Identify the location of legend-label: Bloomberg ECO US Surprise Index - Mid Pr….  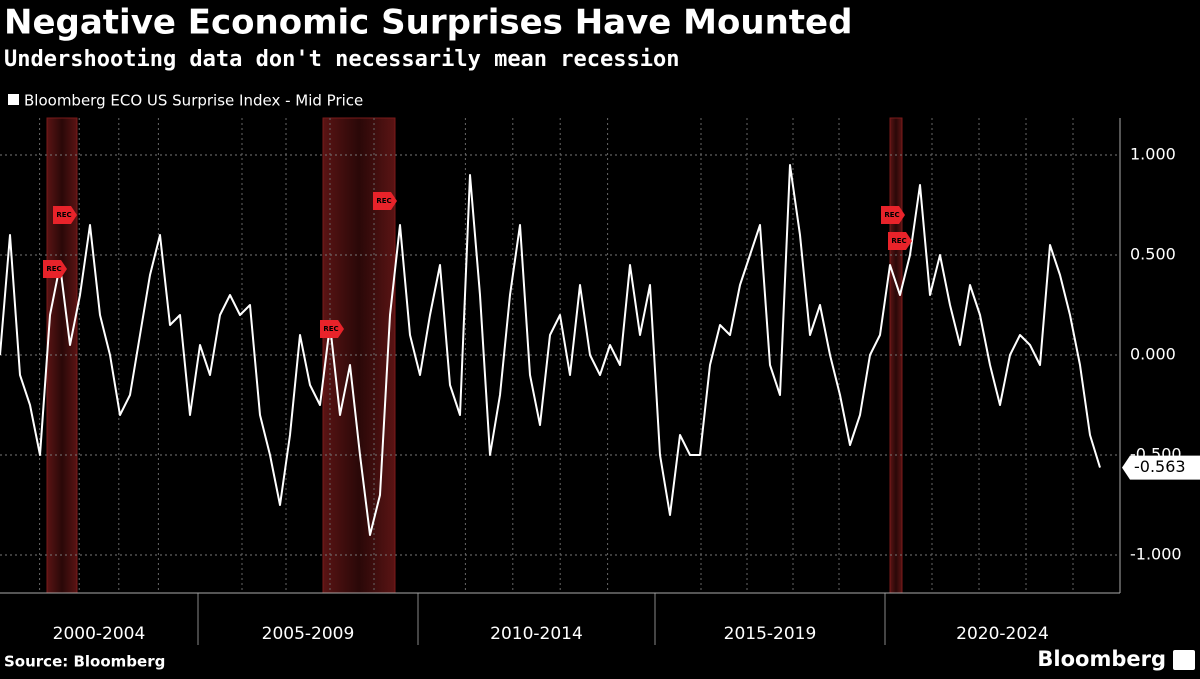
(193, 101).